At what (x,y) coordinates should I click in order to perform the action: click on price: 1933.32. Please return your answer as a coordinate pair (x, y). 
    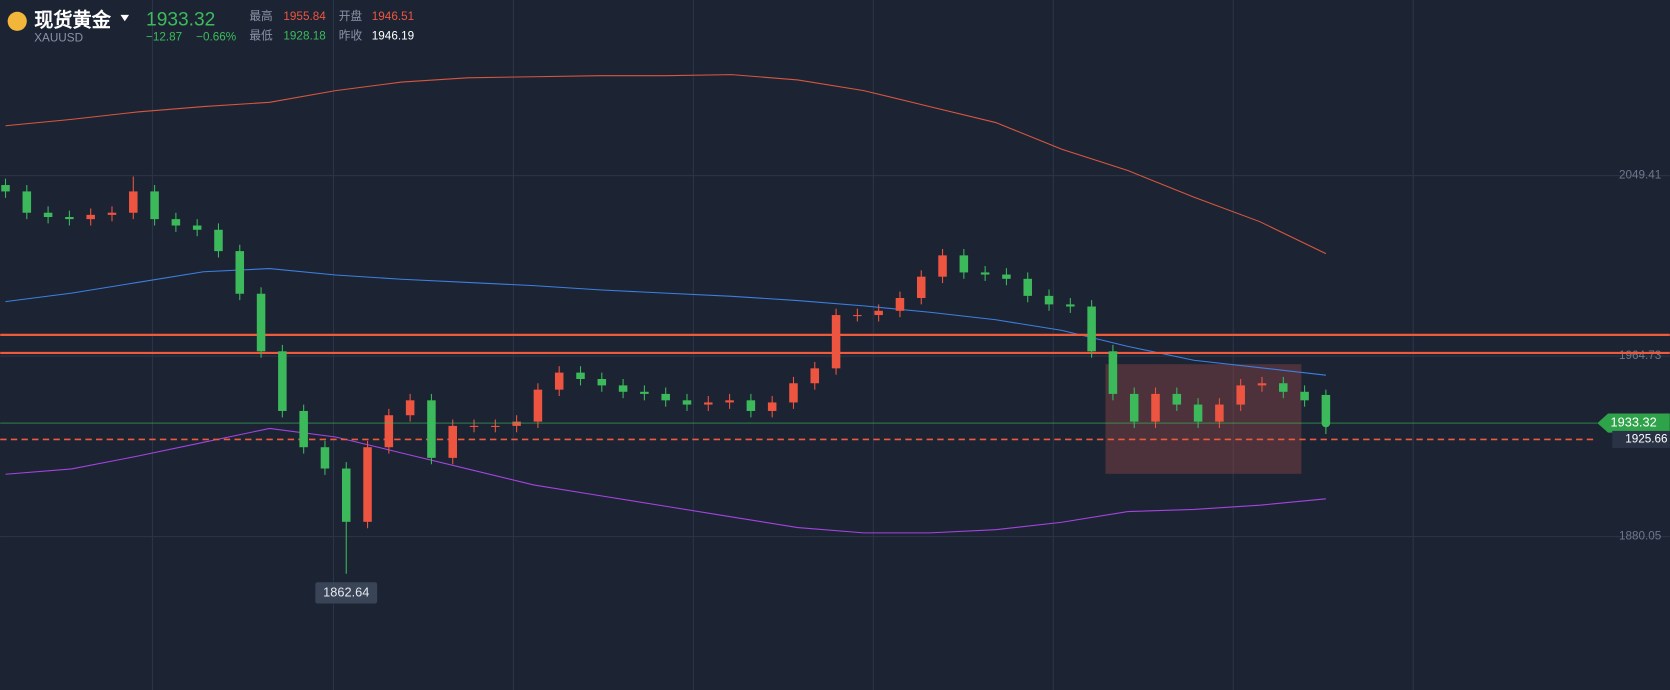
    Looking at the image, I should click on (180, 19).